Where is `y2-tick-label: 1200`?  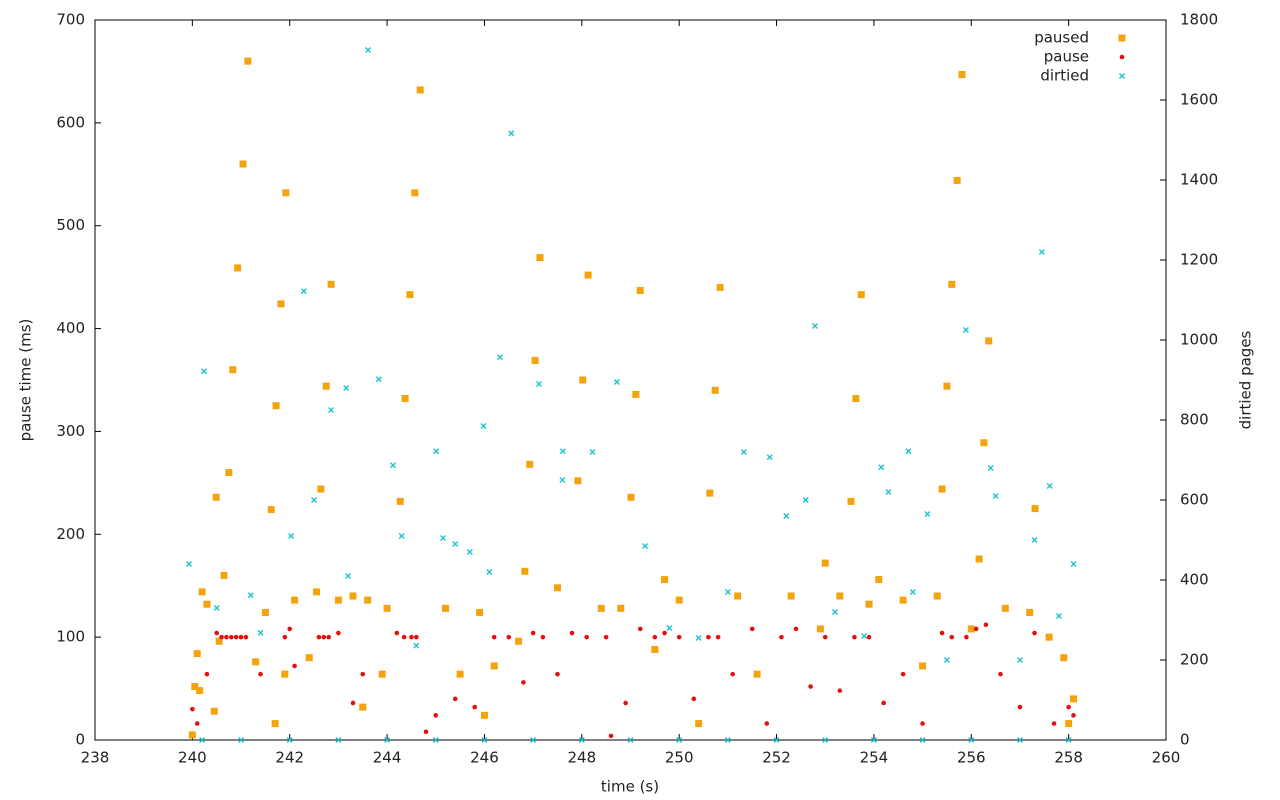
y2-tick-label: 1200 is located at coordinates (1199, 260).